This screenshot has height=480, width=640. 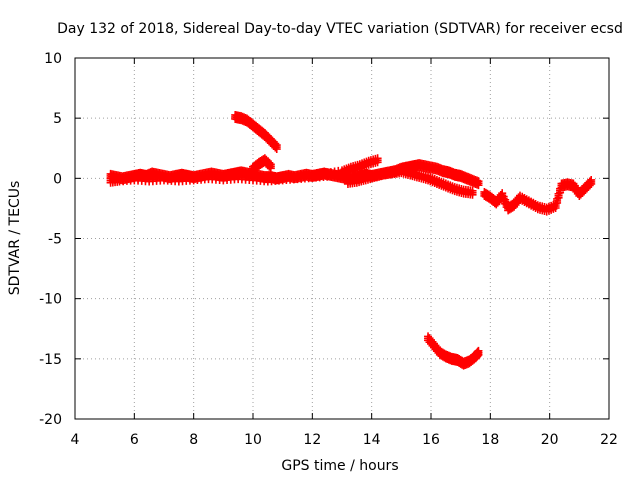 I want to click on x-tick-label: 16, so click(x=431, y=440).